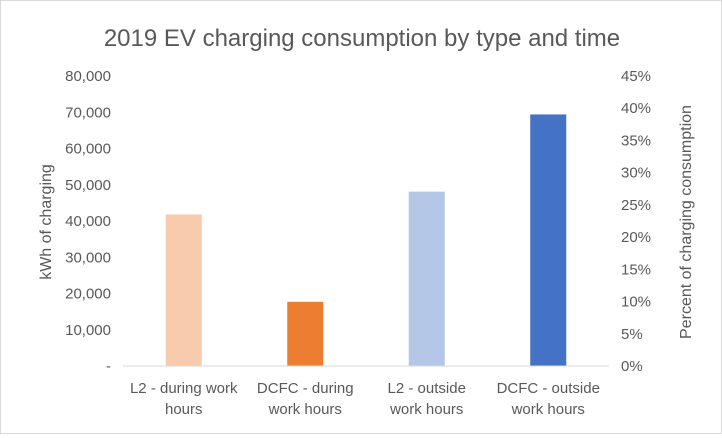  Describe the element at coordinates (632, 334) in the screenshot. I see `y2-tick-label: 5%` at that location.